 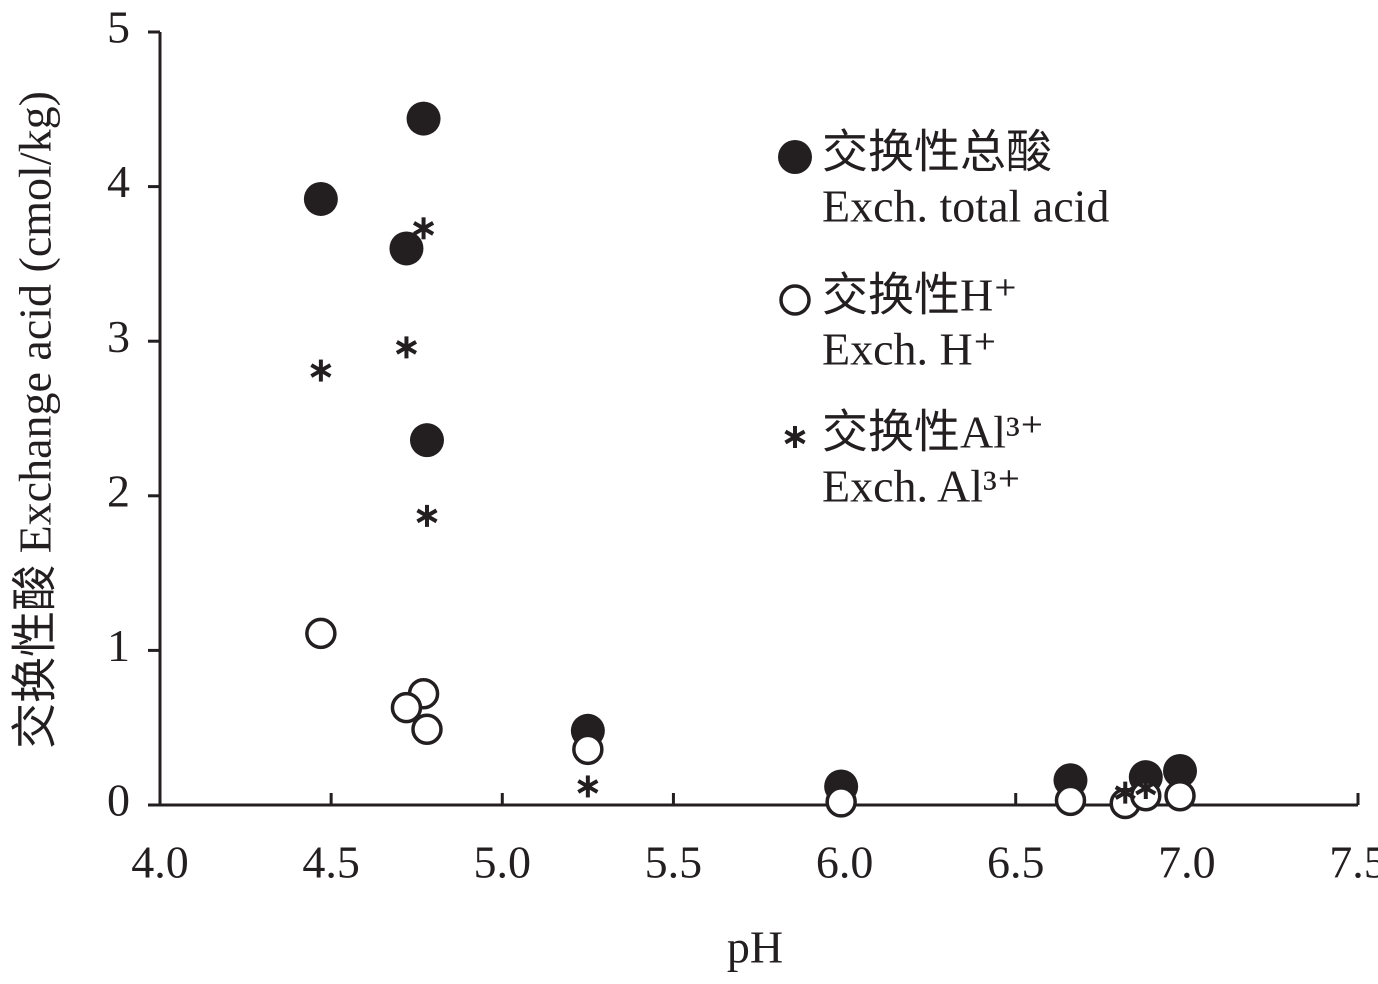 I want to click on y-tick-label: 2, so click(x=118, y=490).